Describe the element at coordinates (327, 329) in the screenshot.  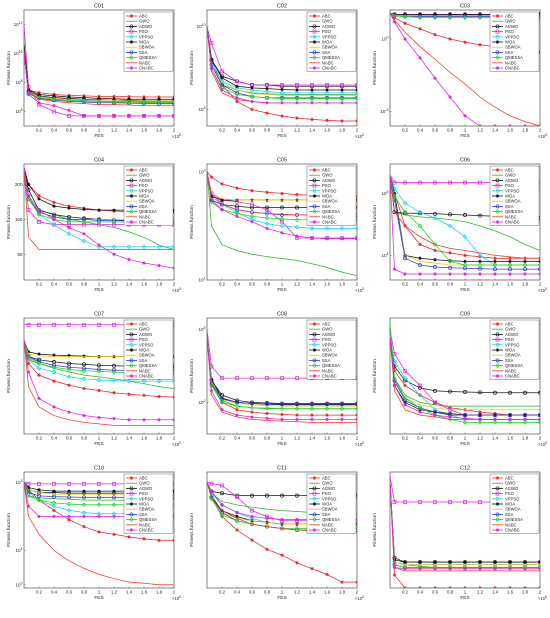
I see `legend-entry: GWO` at that location.